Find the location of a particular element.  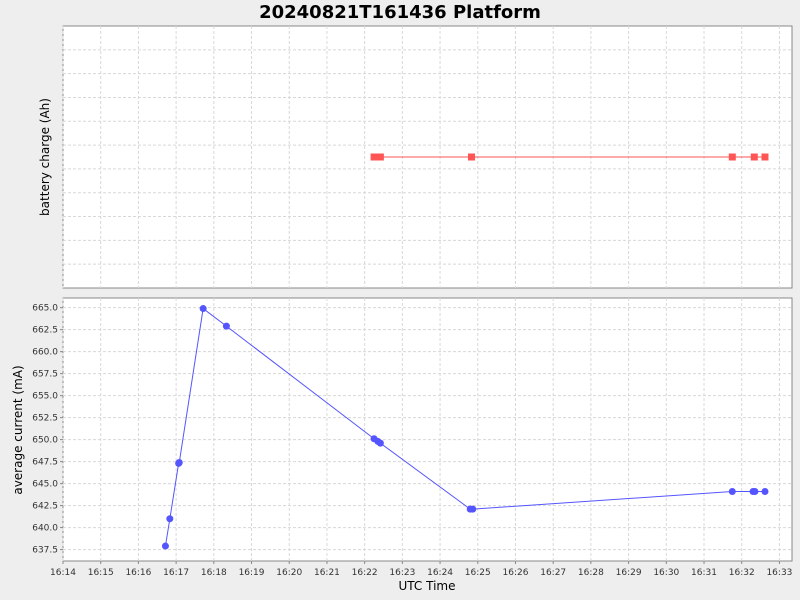

chart-title: 20240821T161436 Platform is located at coordinates (400, 12).